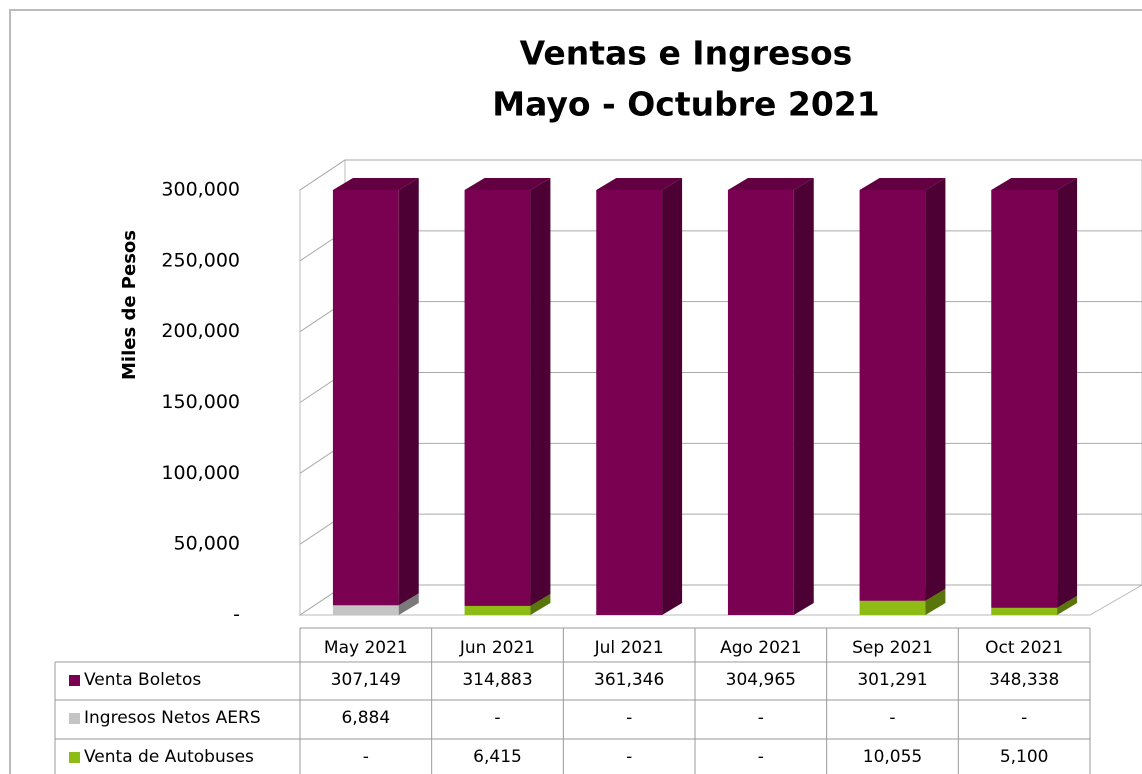 The height and width of the screenshot is (774, 1142). Describe the element at coordinates (142, 680) in the screenshot. I see `legend-label: Venta Boletos` at that location.